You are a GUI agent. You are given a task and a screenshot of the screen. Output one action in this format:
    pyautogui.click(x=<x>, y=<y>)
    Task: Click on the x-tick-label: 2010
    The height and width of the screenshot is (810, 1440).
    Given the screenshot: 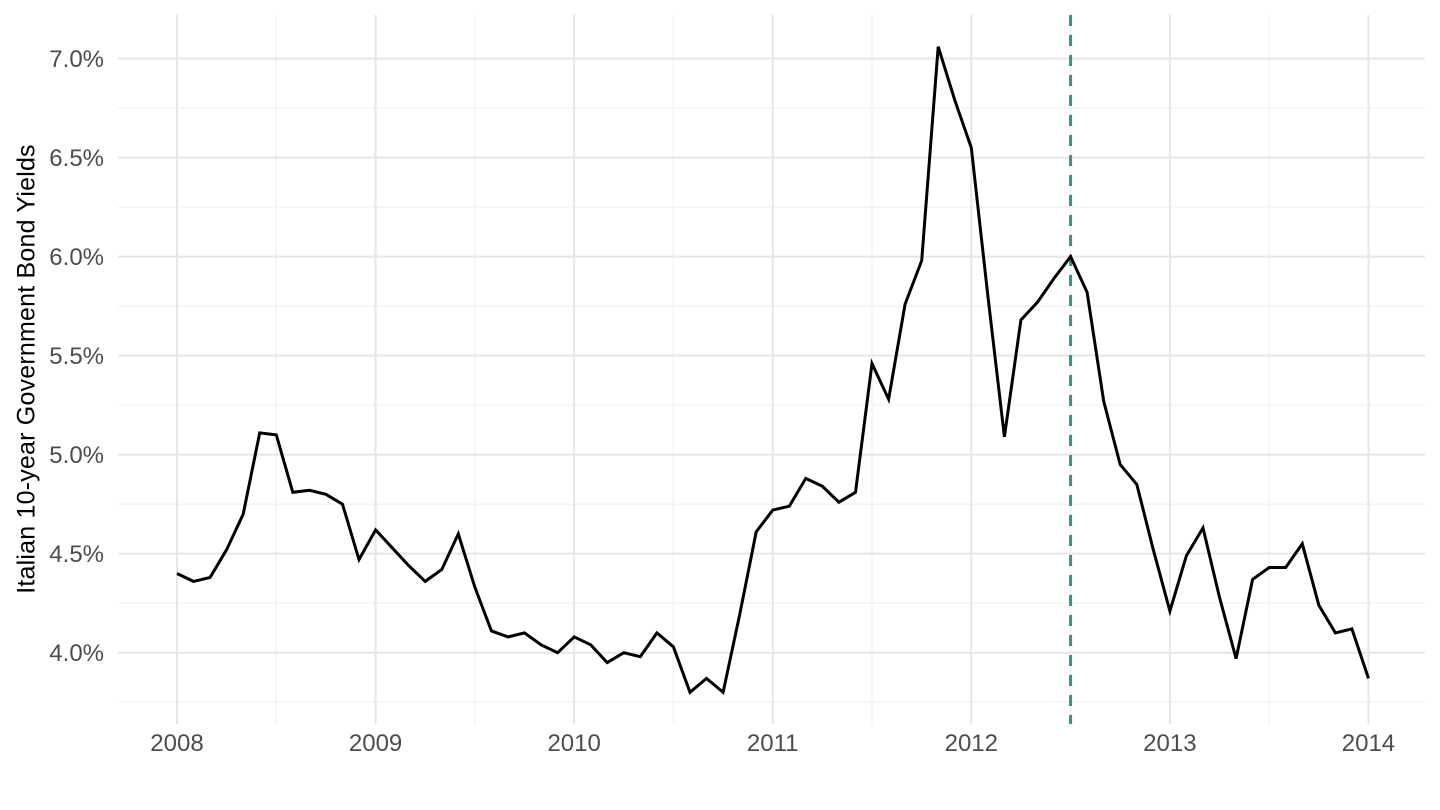 What is the action you would take?
    pyautogui.click(x=573, y=743)
    